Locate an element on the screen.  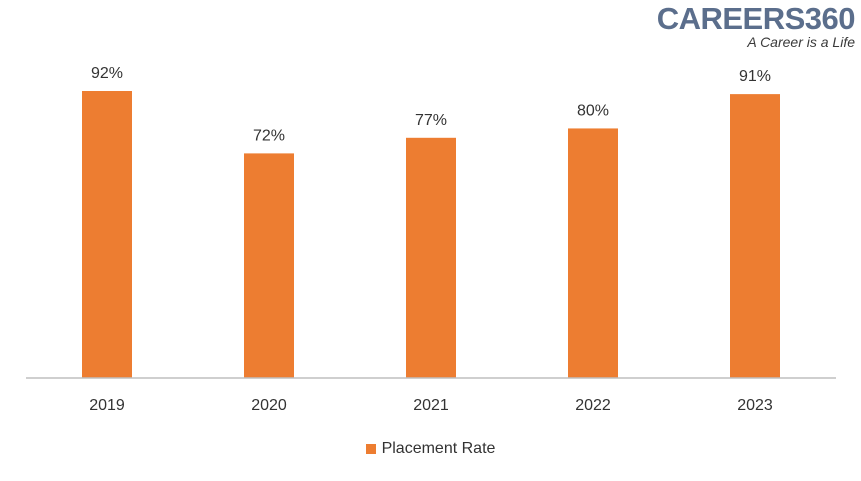
bar-2021 is located at coordinates (431, 257).